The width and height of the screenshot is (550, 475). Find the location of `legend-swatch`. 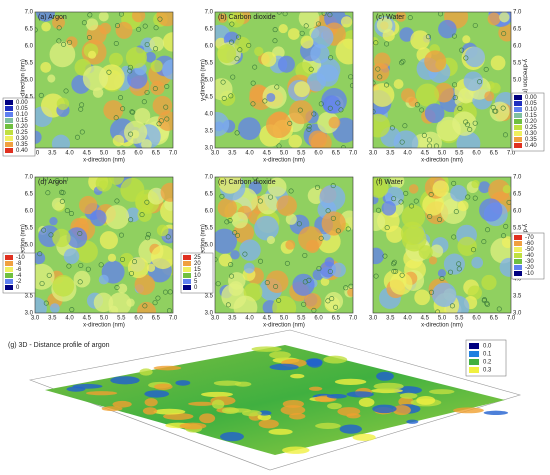

legend-swatch is located at coordinates (474, 346).